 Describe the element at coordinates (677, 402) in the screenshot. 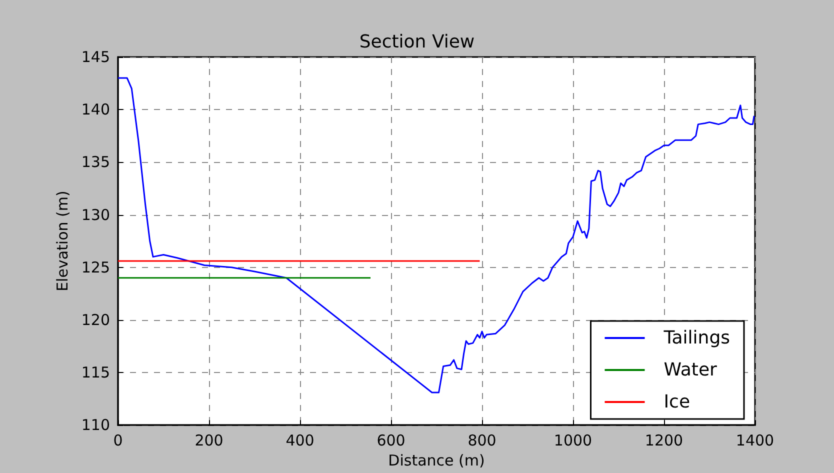

I see `legend-label: Ice` at that location.